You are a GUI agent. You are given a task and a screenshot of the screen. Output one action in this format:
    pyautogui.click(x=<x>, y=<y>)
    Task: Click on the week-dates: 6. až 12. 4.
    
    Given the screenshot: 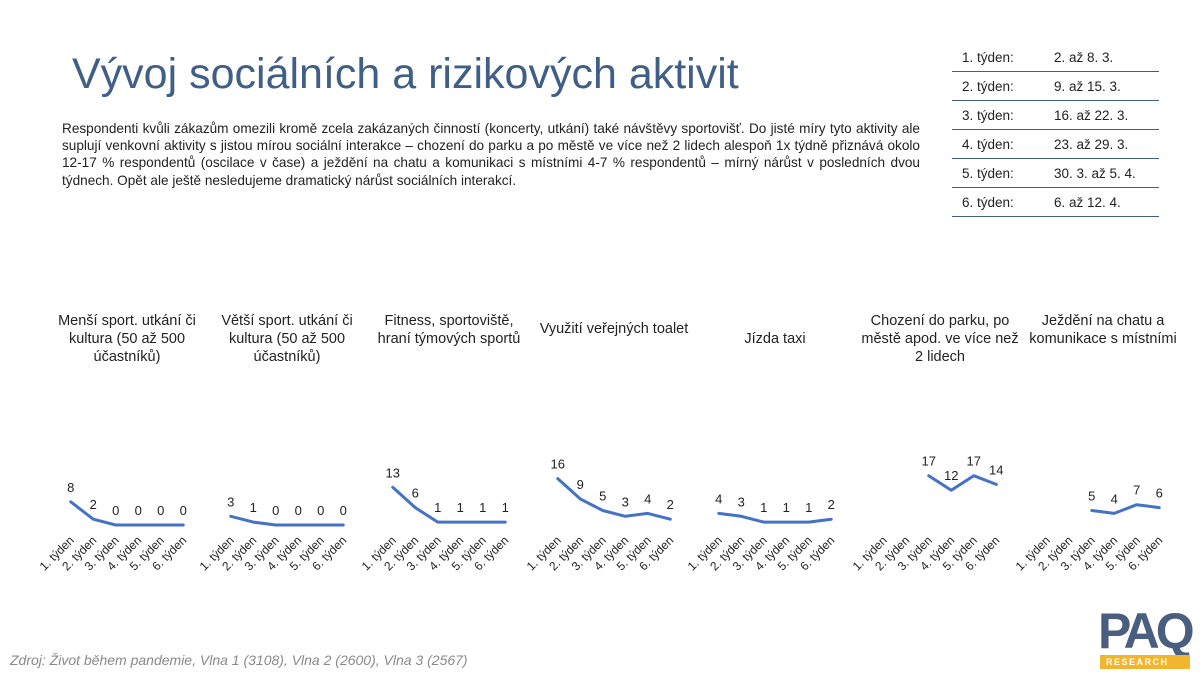 What is the action you would take?
    pyautogui.click(x=1101, y=202)
    